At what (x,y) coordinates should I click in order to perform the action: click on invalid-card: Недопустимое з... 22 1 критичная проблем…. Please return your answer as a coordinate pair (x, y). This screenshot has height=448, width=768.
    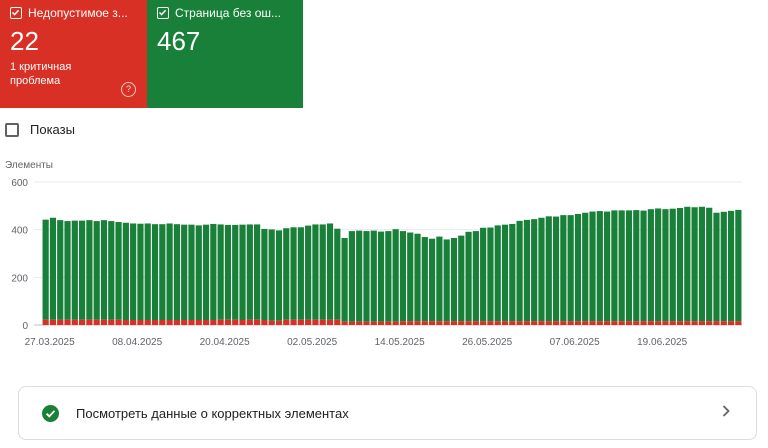
    Looking at the image, I should click on (73, 54).